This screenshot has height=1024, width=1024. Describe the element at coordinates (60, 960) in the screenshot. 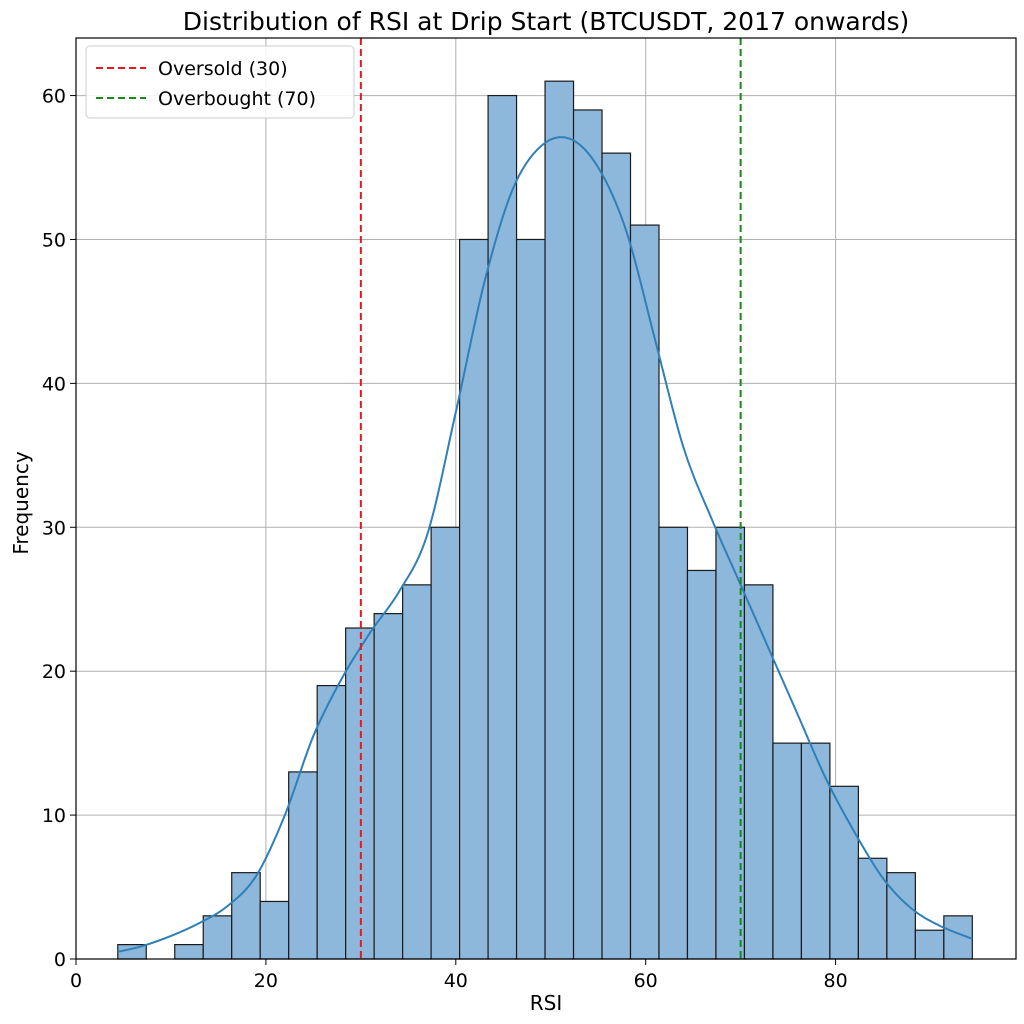

I see `y-tick-label: 0` at that location.